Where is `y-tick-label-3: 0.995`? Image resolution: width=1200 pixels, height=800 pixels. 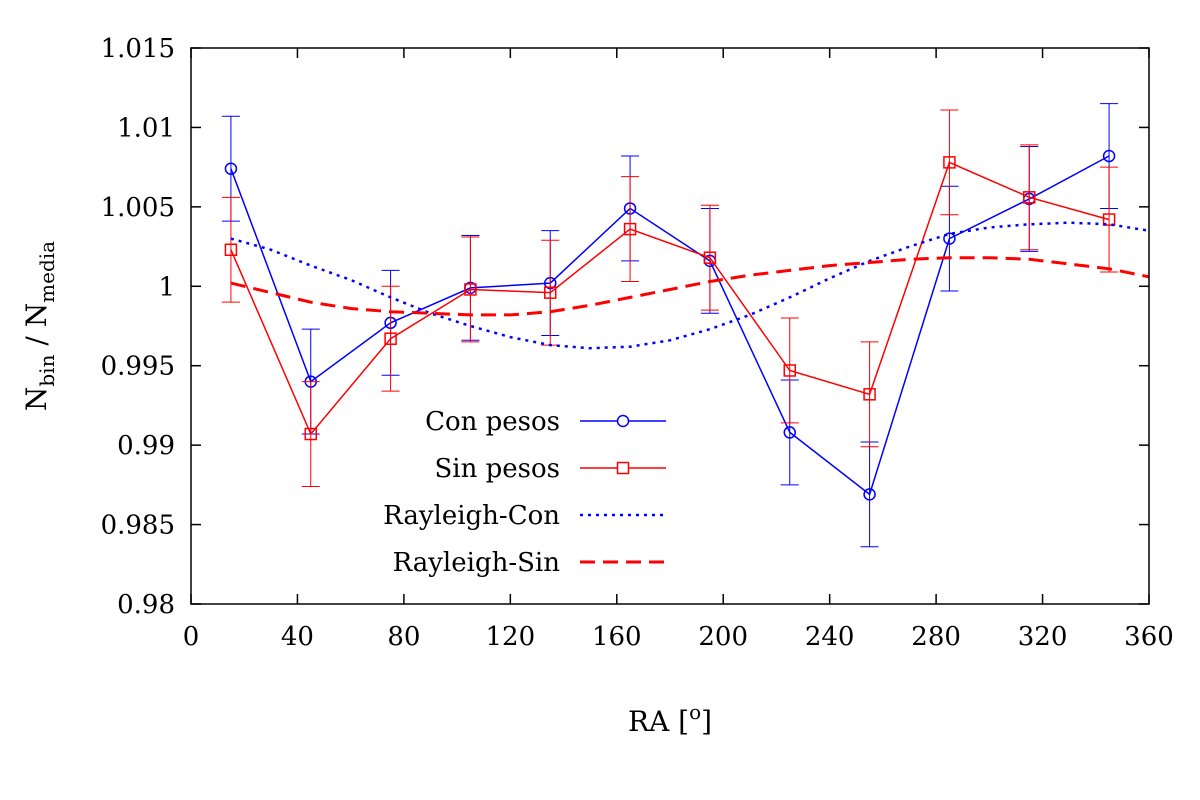 y-tick-label-3: 0.995 is located at coordinates (138, 367).